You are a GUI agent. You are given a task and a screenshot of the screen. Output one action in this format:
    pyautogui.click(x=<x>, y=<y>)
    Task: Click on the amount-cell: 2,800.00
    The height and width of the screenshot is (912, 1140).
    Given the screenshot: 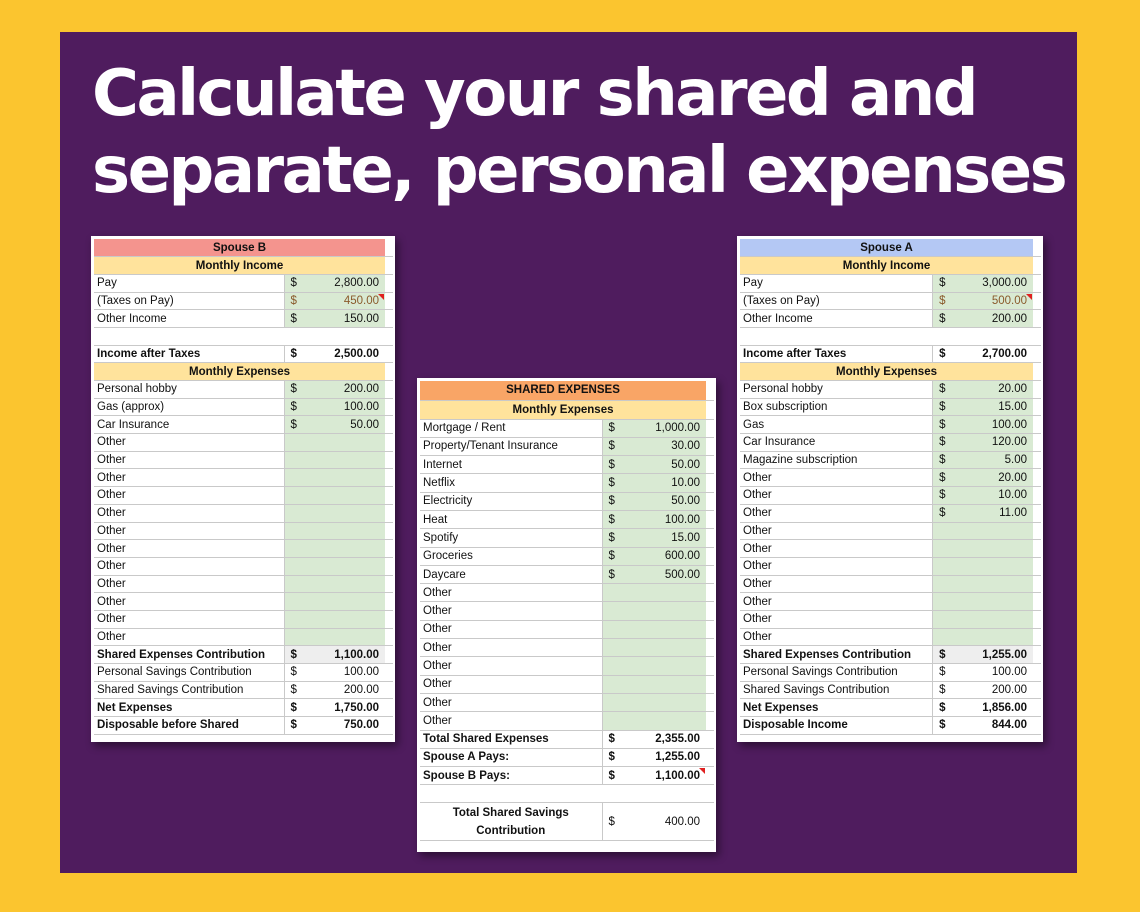 What is the action you would take?
    pyautogui.click(x=346, y=283)
    